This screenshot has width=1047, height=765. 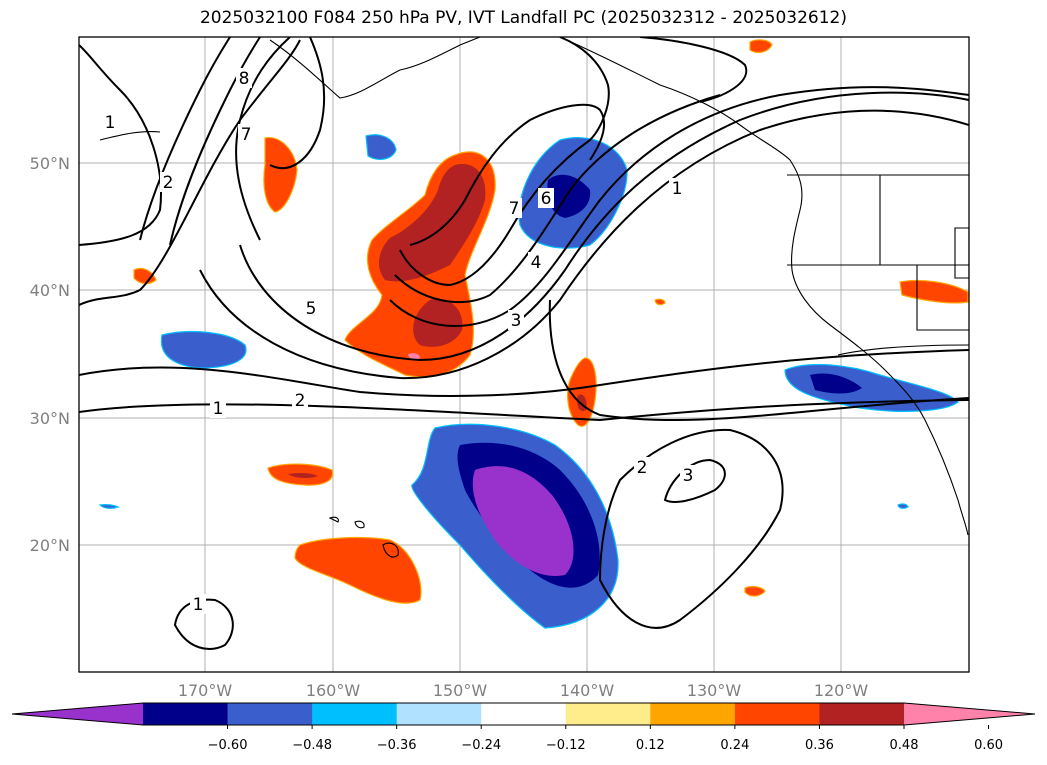 What do you see at coordinates (988, 745) in the screenshot?
I see `colorbar-tick-label: 0.60` at bounding box center [988, 745].